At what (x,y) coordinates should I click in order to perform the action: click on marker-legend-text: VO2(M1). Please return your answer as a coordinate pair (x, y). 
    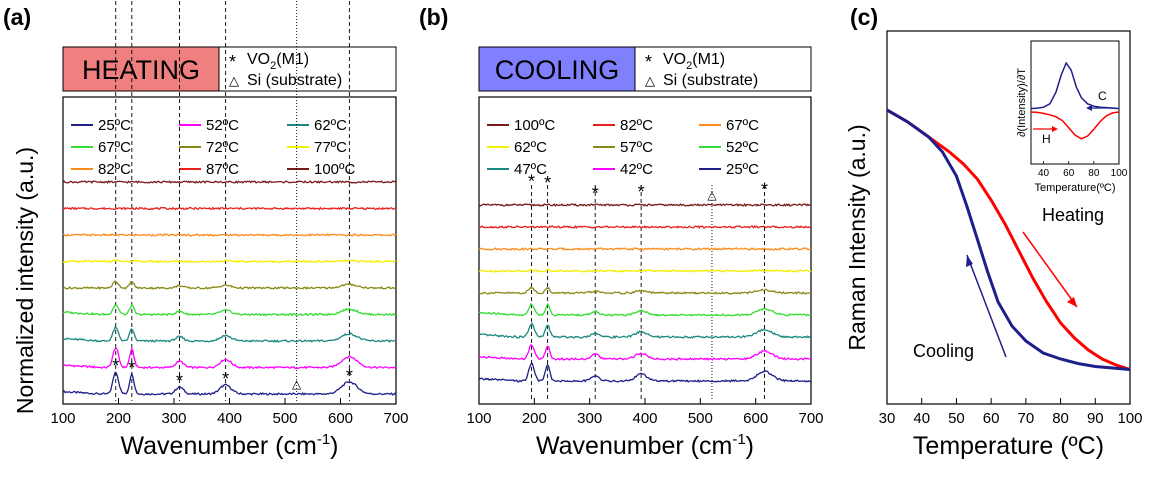
    Looking at the image, I should click on (694, 61).